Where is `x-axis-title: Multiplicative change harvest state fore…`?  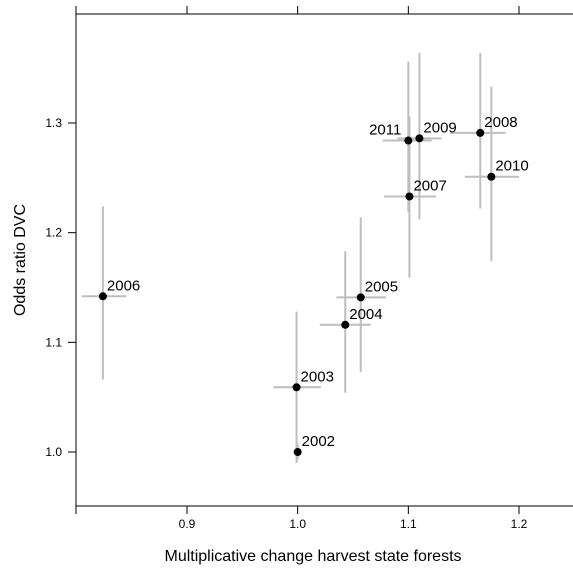 x-axis-title: Multiplicative change harvest state fore… is located at coordinates (312, 556).